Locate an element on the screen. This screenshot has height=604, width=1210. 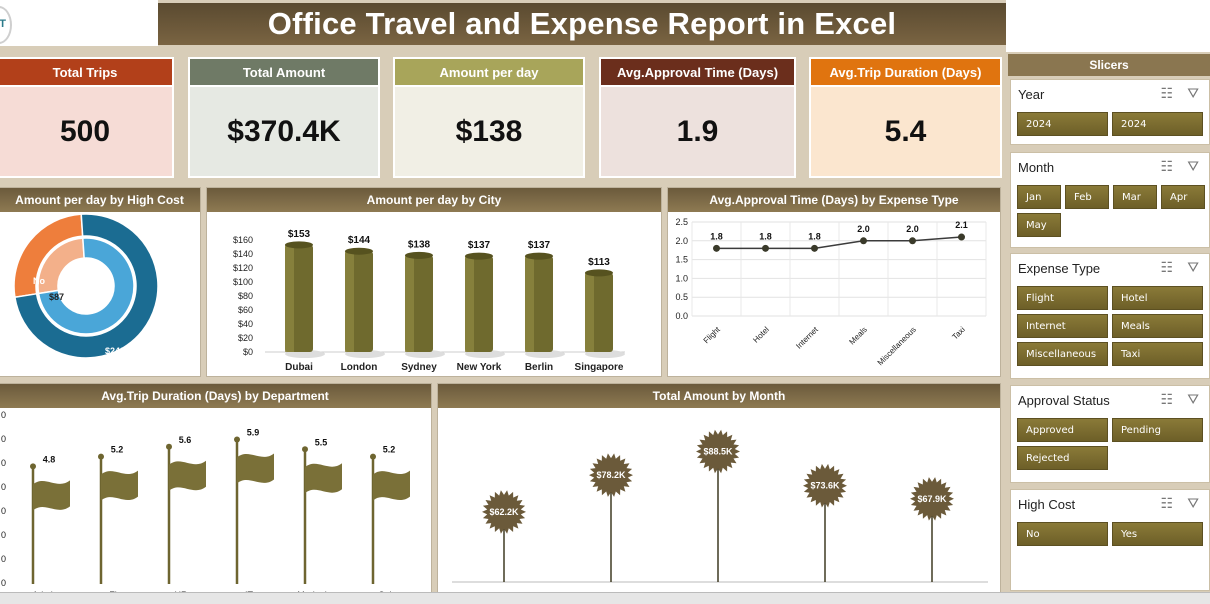
data-label: 2.1 is located at coordinates (961, 225).